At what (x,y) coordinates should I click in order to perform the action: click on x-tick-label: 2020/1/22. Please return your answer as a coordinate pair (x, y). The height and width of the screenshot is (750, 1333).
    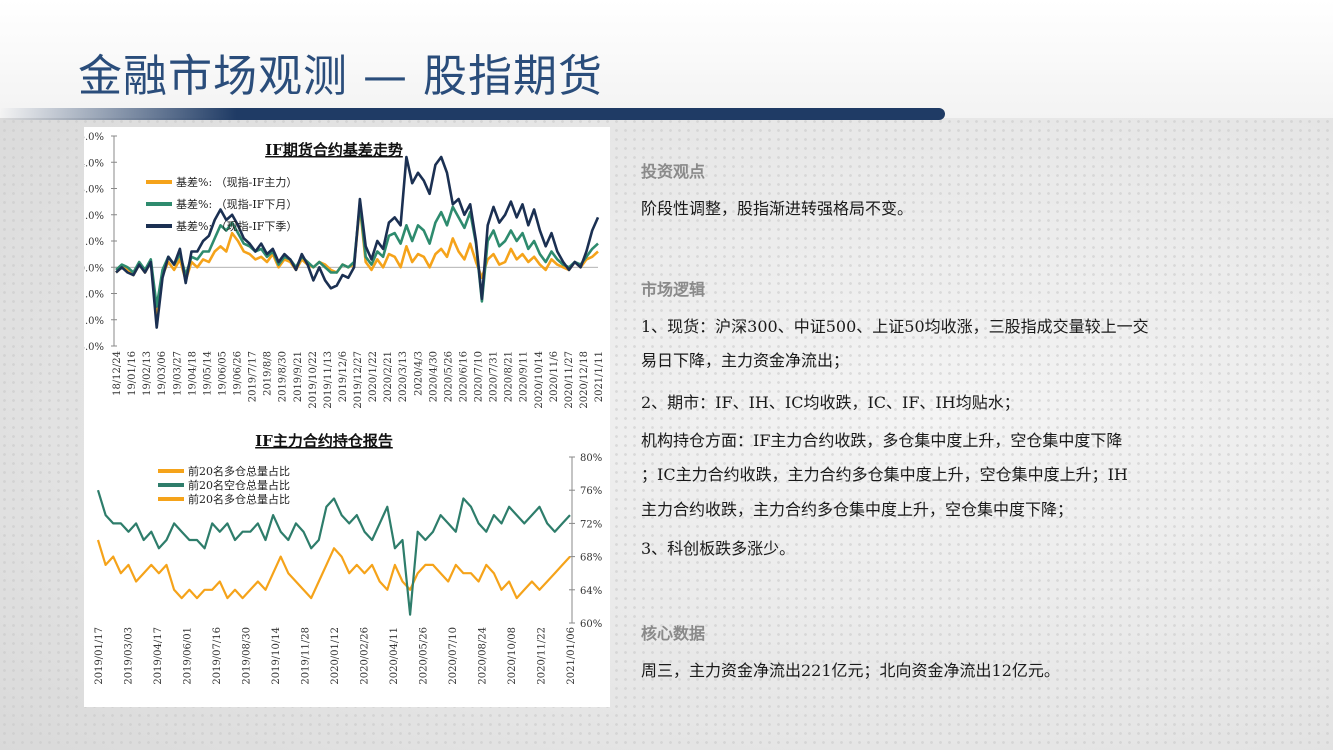
    Looking at the image, I should click on (373, 376).